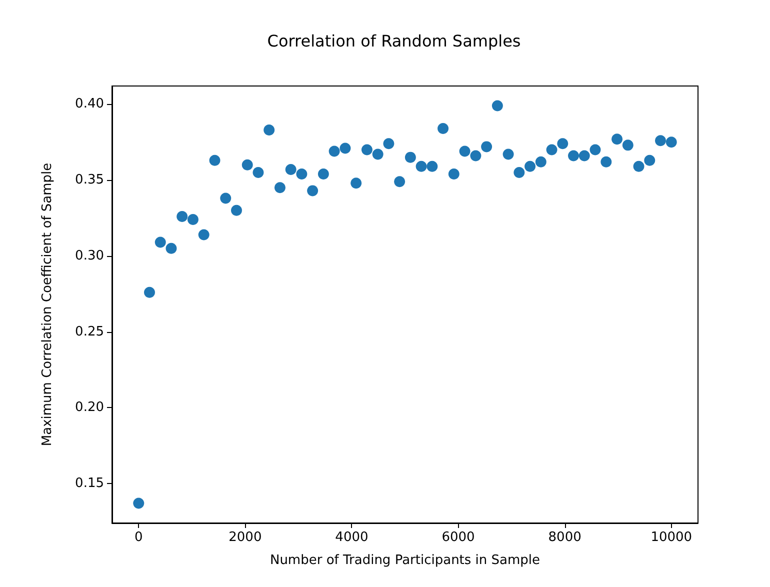 Image resolution: width=770 pixels, height=587 pixels. What do you see at coordinates (565, 537) in the screenshot?
I see `x-tick-label: 8000` at bounding box center [565, 537].